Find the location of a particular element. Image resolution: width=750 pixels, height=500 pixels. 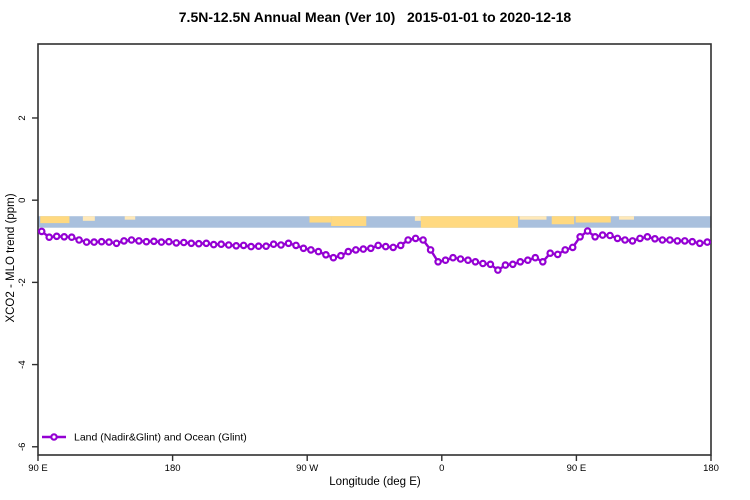

legend-marker-swatch is located at coordinates (54, 437).